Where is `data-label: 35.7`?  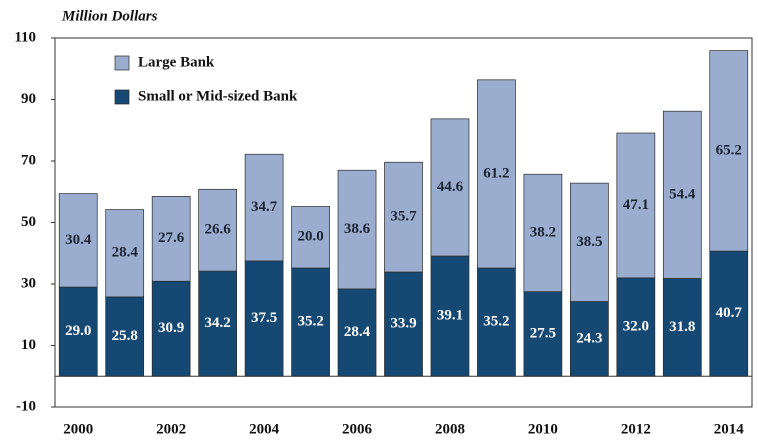 data-label: 35.7 is located at coordinates (403, 217).